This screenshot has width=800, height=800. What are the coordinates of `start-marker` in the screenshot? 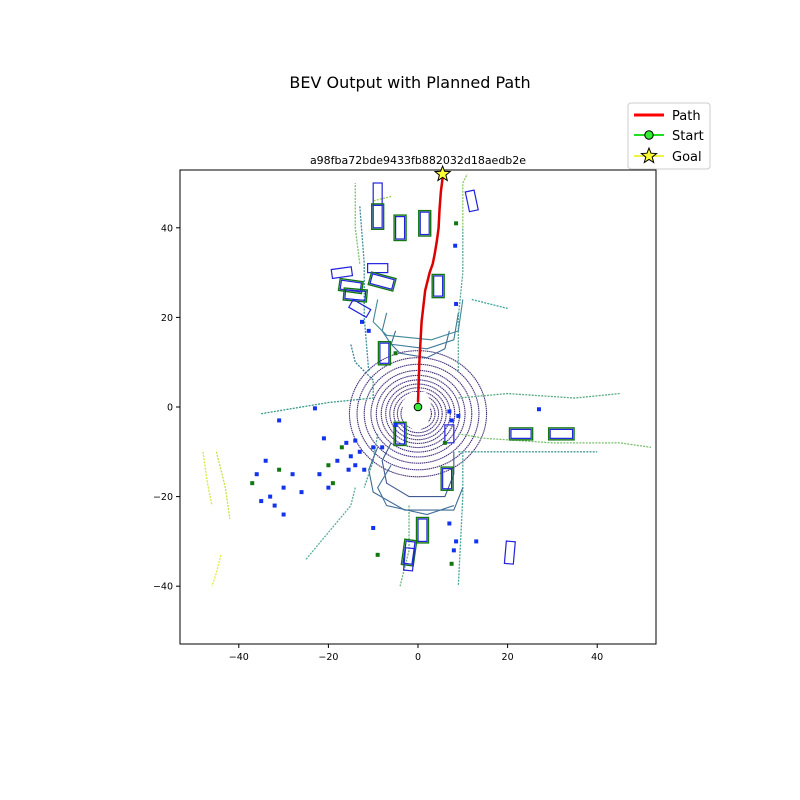 It's located at (418, 407).